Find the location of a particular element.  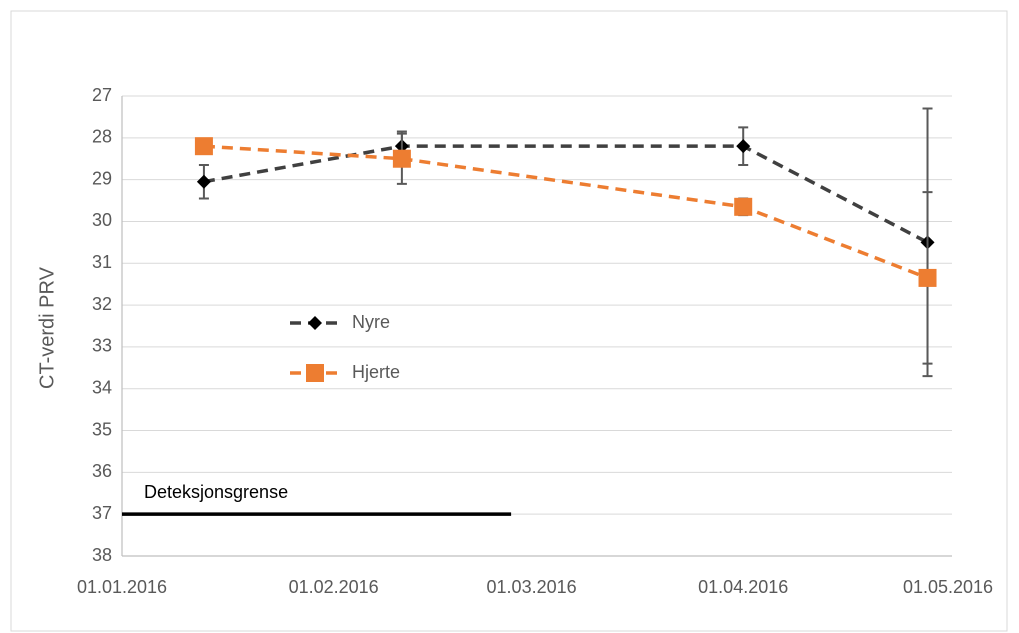

y-tick-label: 31 is located at coordinates (102, 262).